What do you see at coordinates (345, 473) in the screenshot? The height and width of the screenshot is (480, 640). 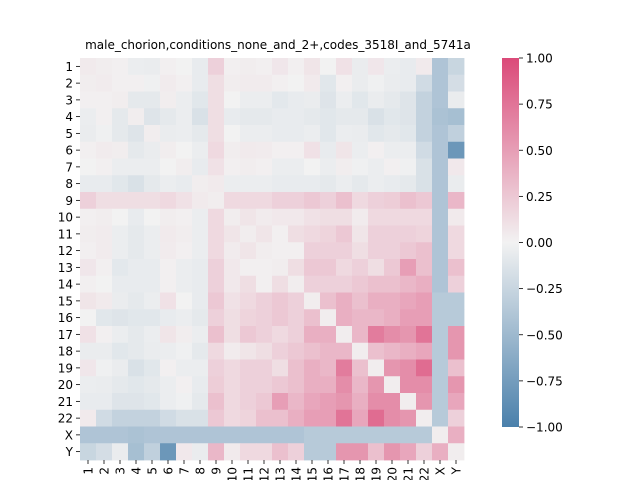 I see `x-tick-label: 17` at bounding box center [345, 473].